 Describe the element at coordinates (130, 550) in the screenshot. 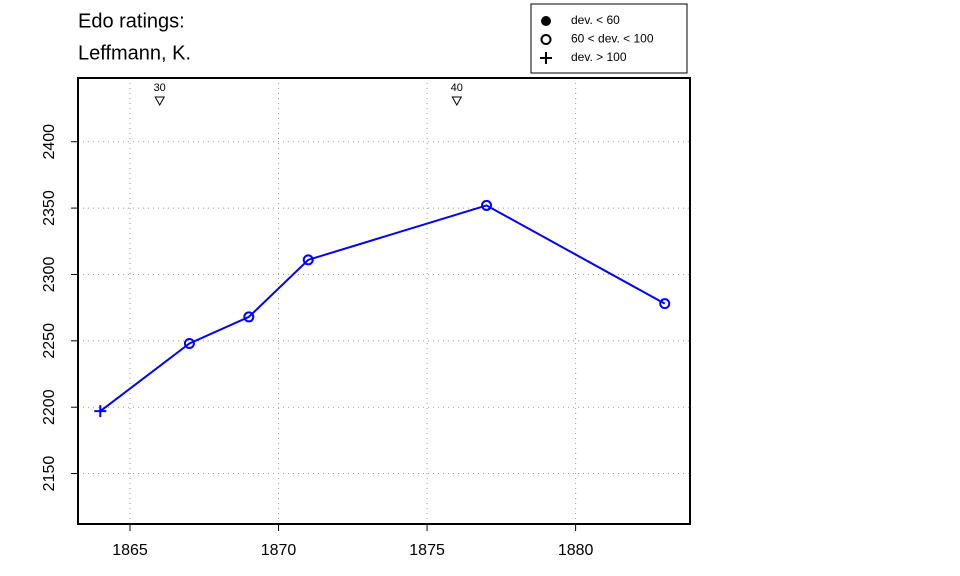

I see `x-tick-label: 1865` at that location.